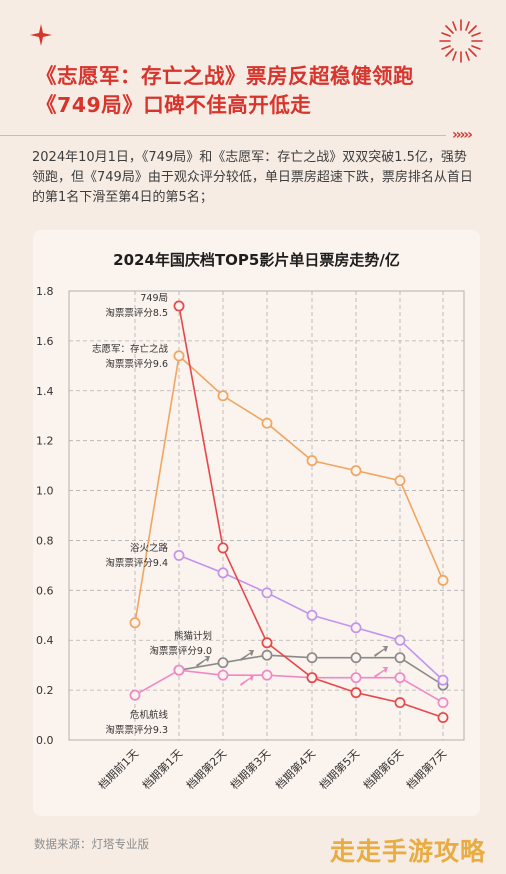  What do you see at coordinates (408, 851) in the screenshot?
I see `watermark: 走走手游攻略` at bounding box center [408, 851].